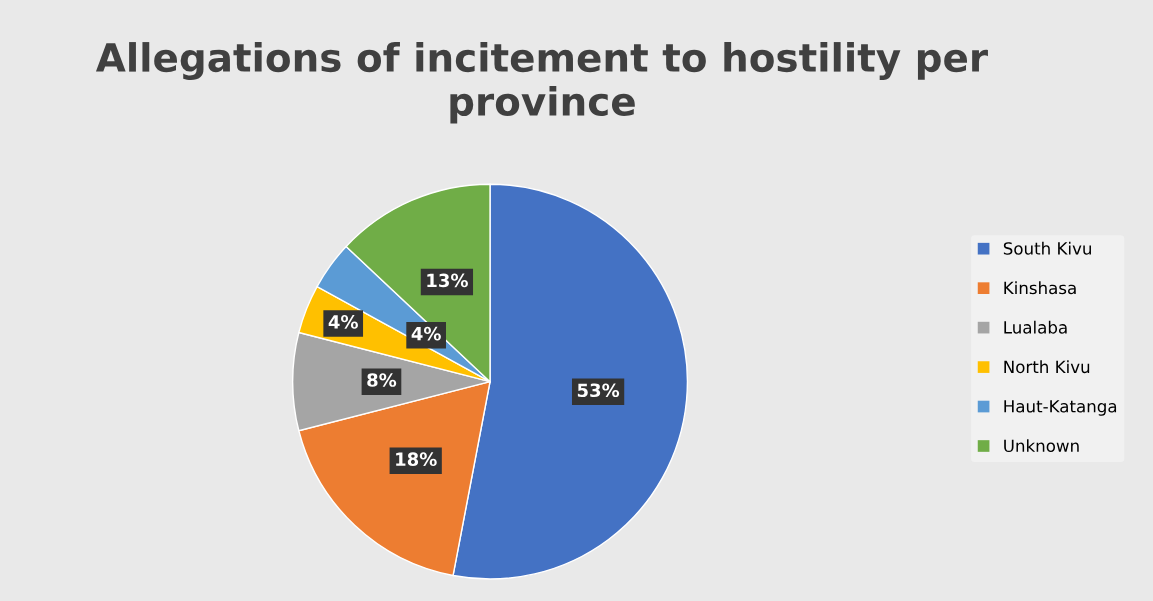 This screenshot has height=601, width=1153. Describe the element at coordinates (1035, 327) in the screenshot. I see `legend-label: Lualaba` at that location.